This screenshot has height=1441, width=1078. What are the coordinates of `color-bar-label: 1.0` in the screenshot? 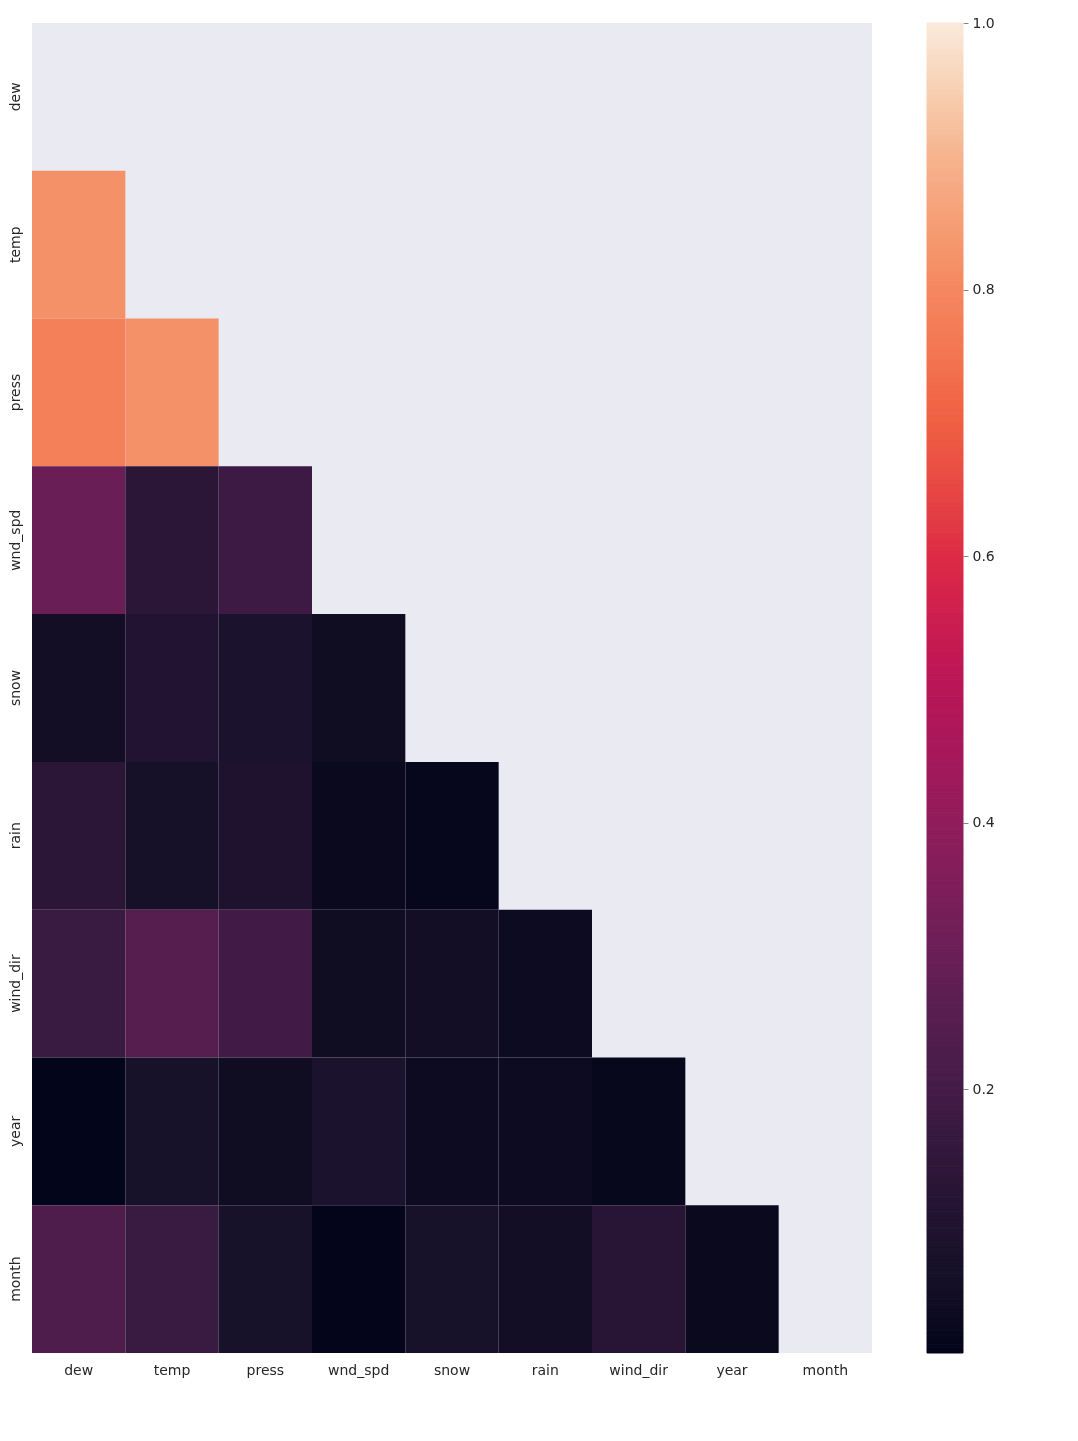 It's located at (983, 22).